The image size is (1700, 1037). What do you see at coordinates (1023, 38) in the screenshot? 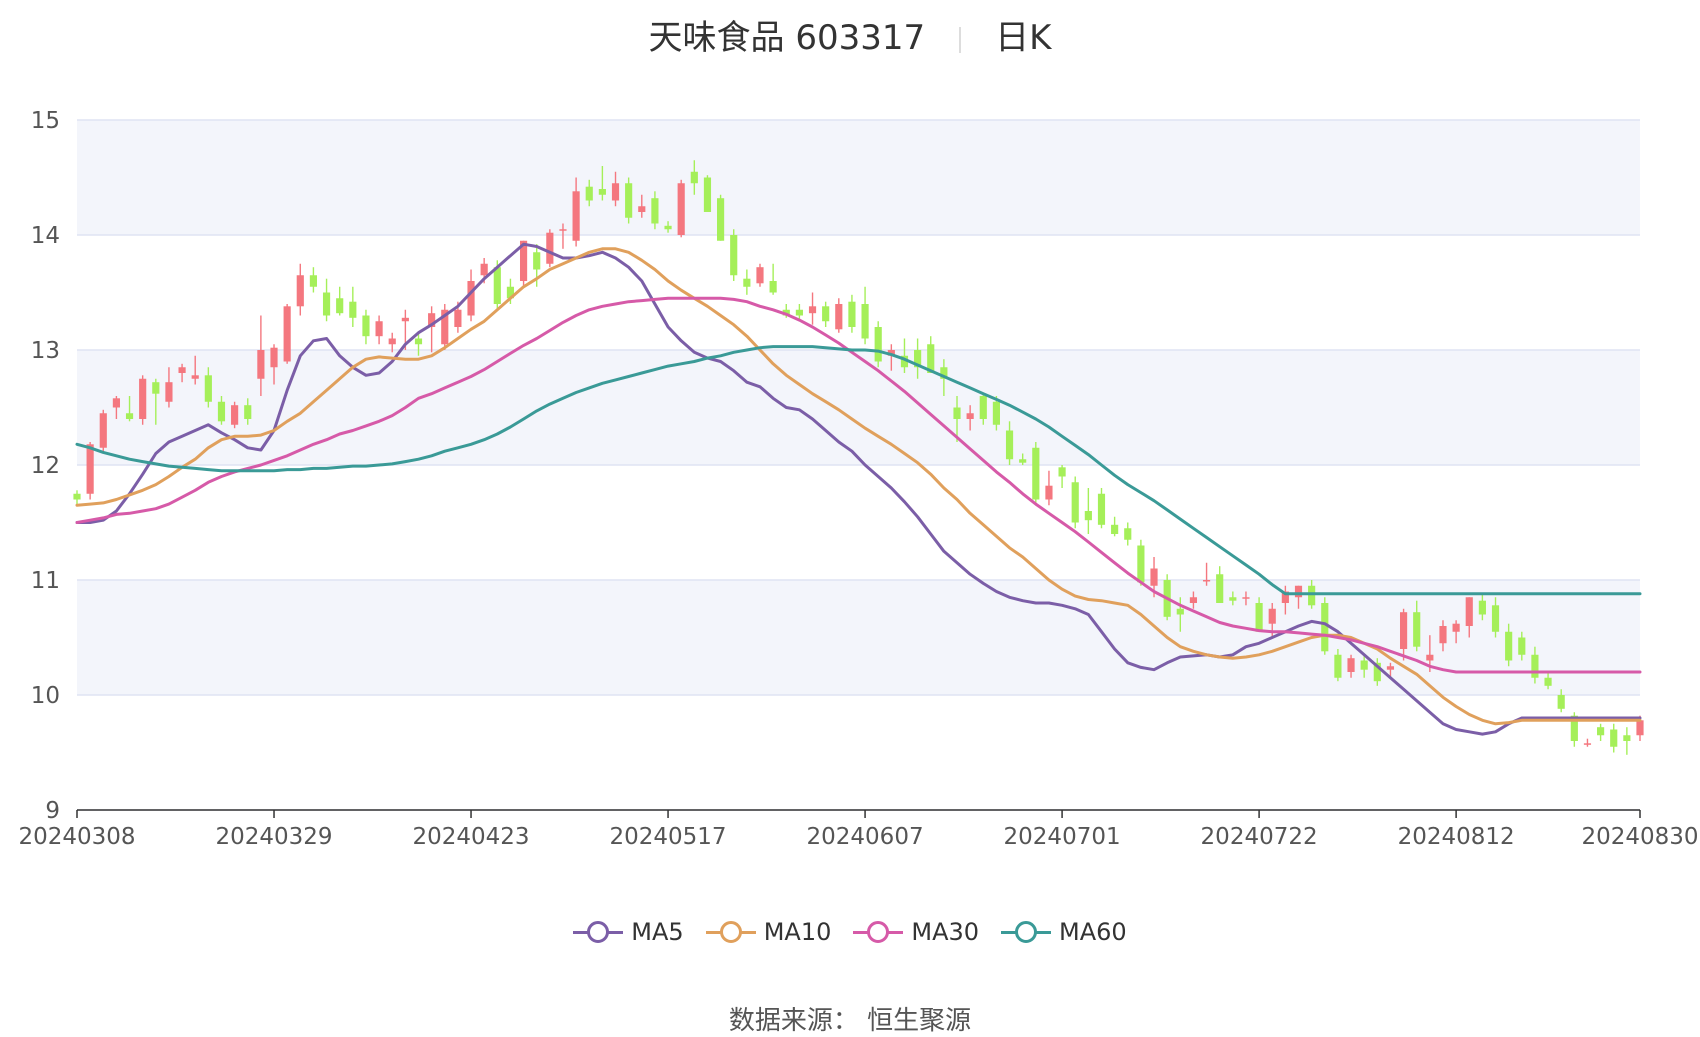
I see `period-label: 日K` at bounding box center [1023, 38].